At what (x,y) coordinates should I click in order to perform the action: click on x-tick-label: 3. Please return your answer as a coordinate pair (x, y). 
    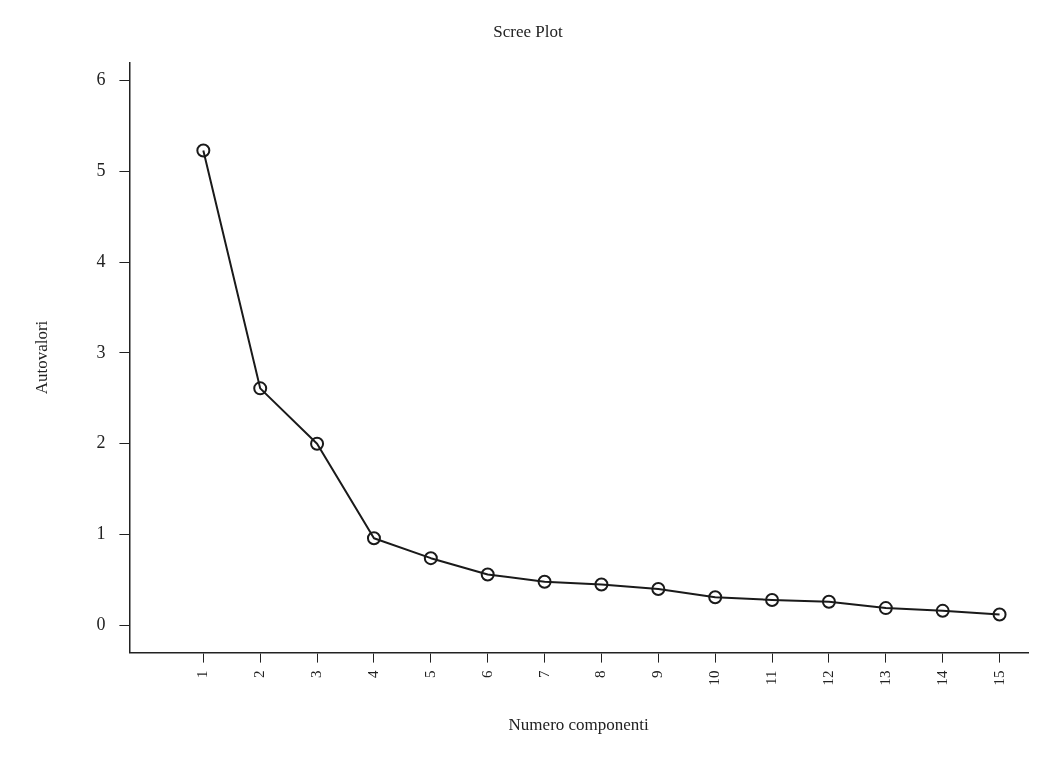
    Looking at the image, I should click on (316, 674).